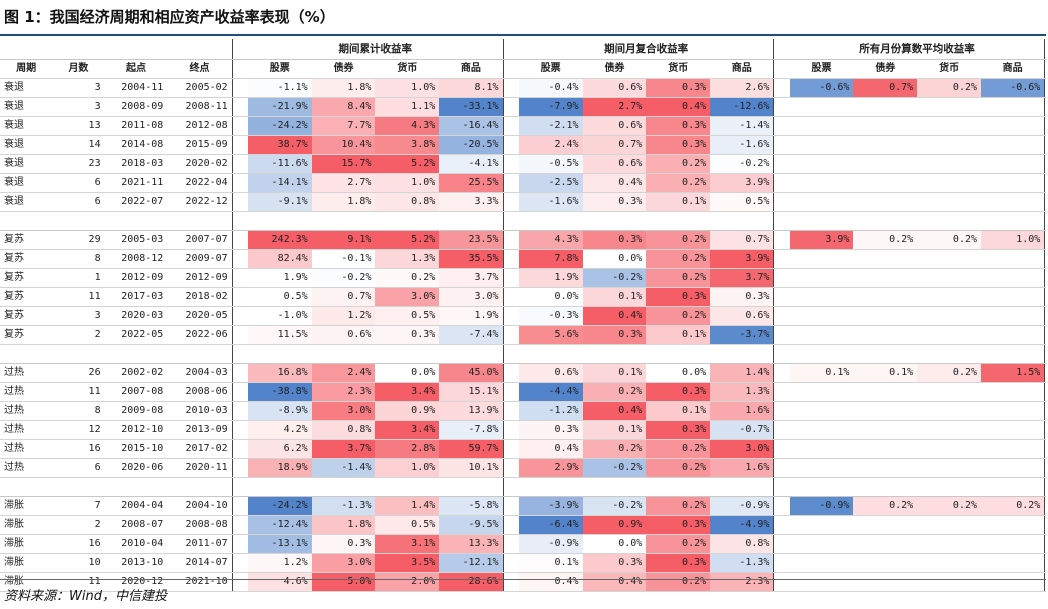 The image size is (1048, 609). I want to click on cum-cash-cell: 3.8%, so click(407, 145).